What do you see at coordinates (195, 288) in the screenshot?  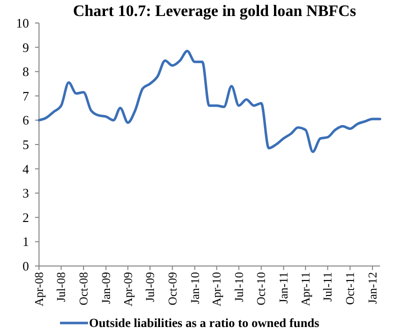 I see `x-tick-label: Jan-10` at bounding box center [195, 288].